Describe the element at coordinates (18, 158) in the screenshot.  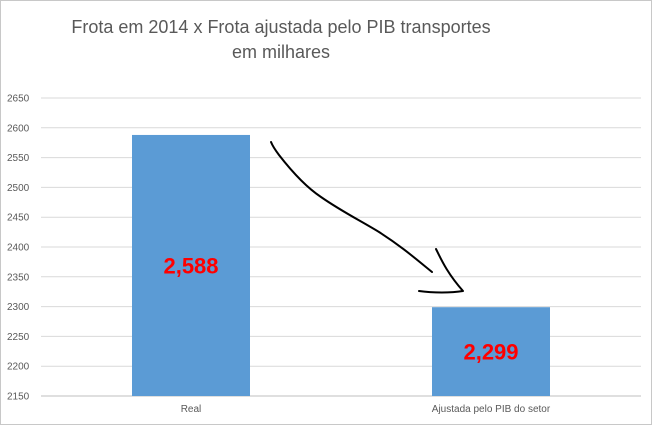
I see `y-tick-label: 2550` at that location.